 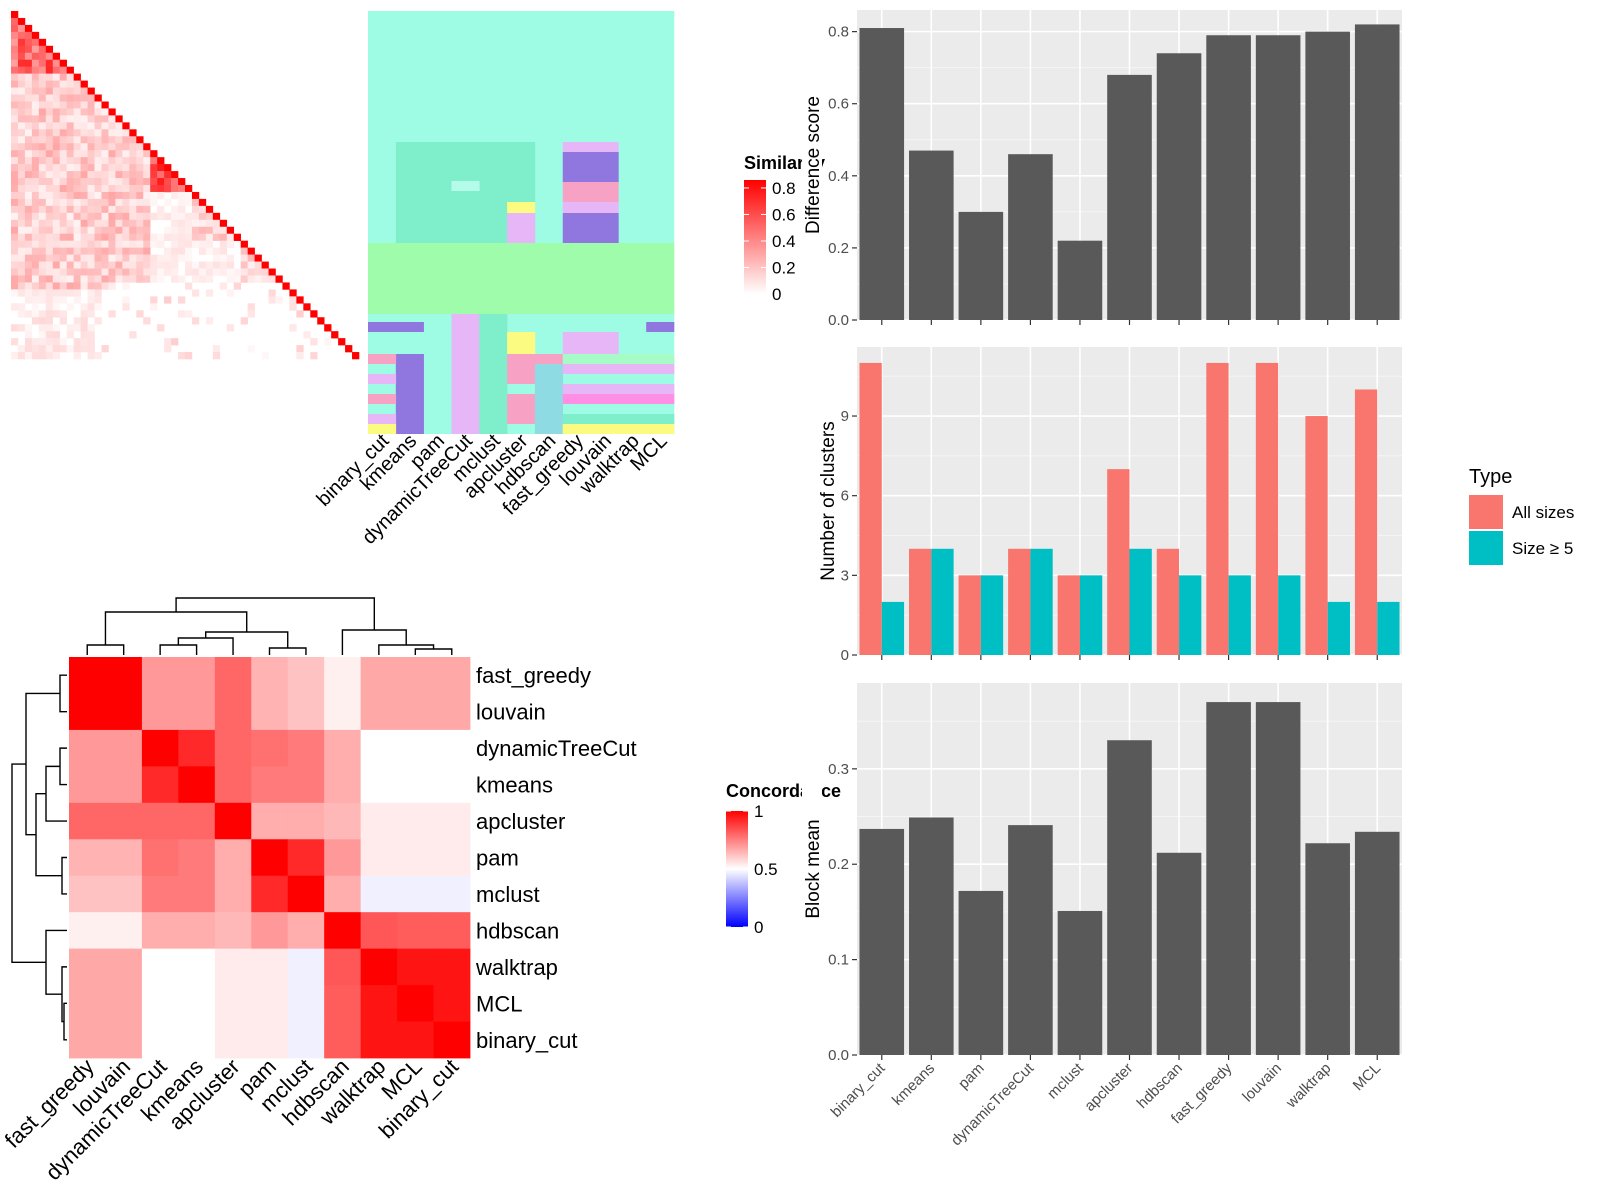 What do you see at coordinates (838, 176) in the screenshot?
I see `y-tick-label: 0.4` at bounding box center [838, 176].